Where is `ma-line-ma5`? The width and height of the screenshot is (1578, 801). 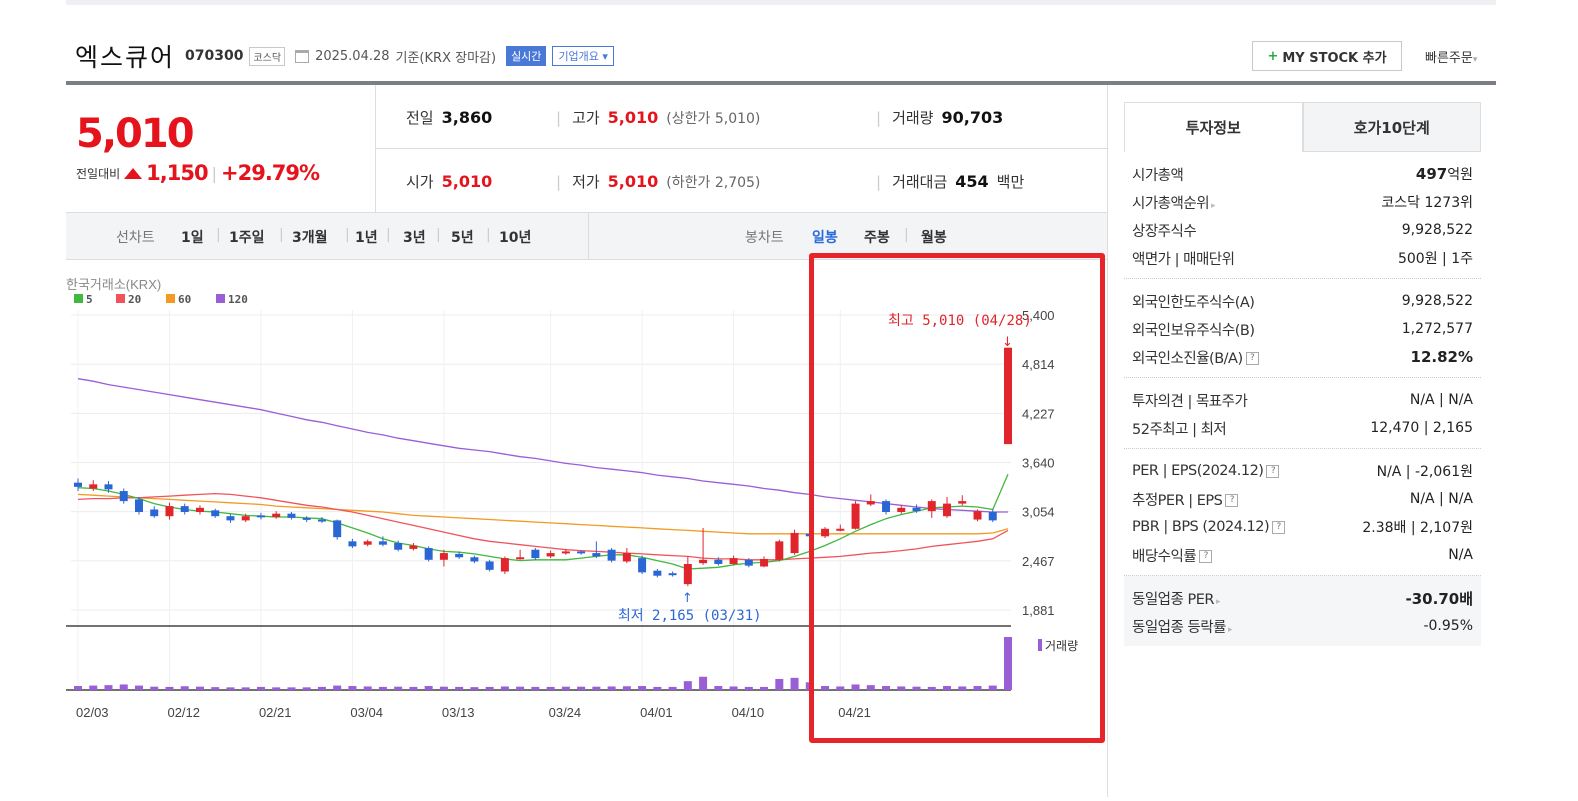
ma-line-ma5 is located at coordinates (543, 522).